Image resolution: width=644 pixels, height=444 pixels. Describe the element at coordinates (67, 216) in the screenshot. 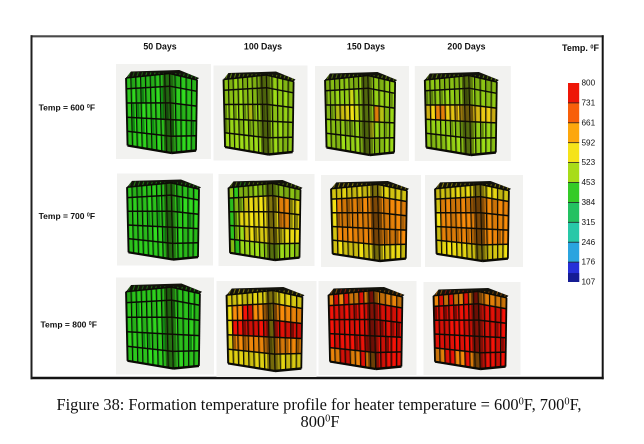

I see `svg-text: Temp = 700 0F` at that location.